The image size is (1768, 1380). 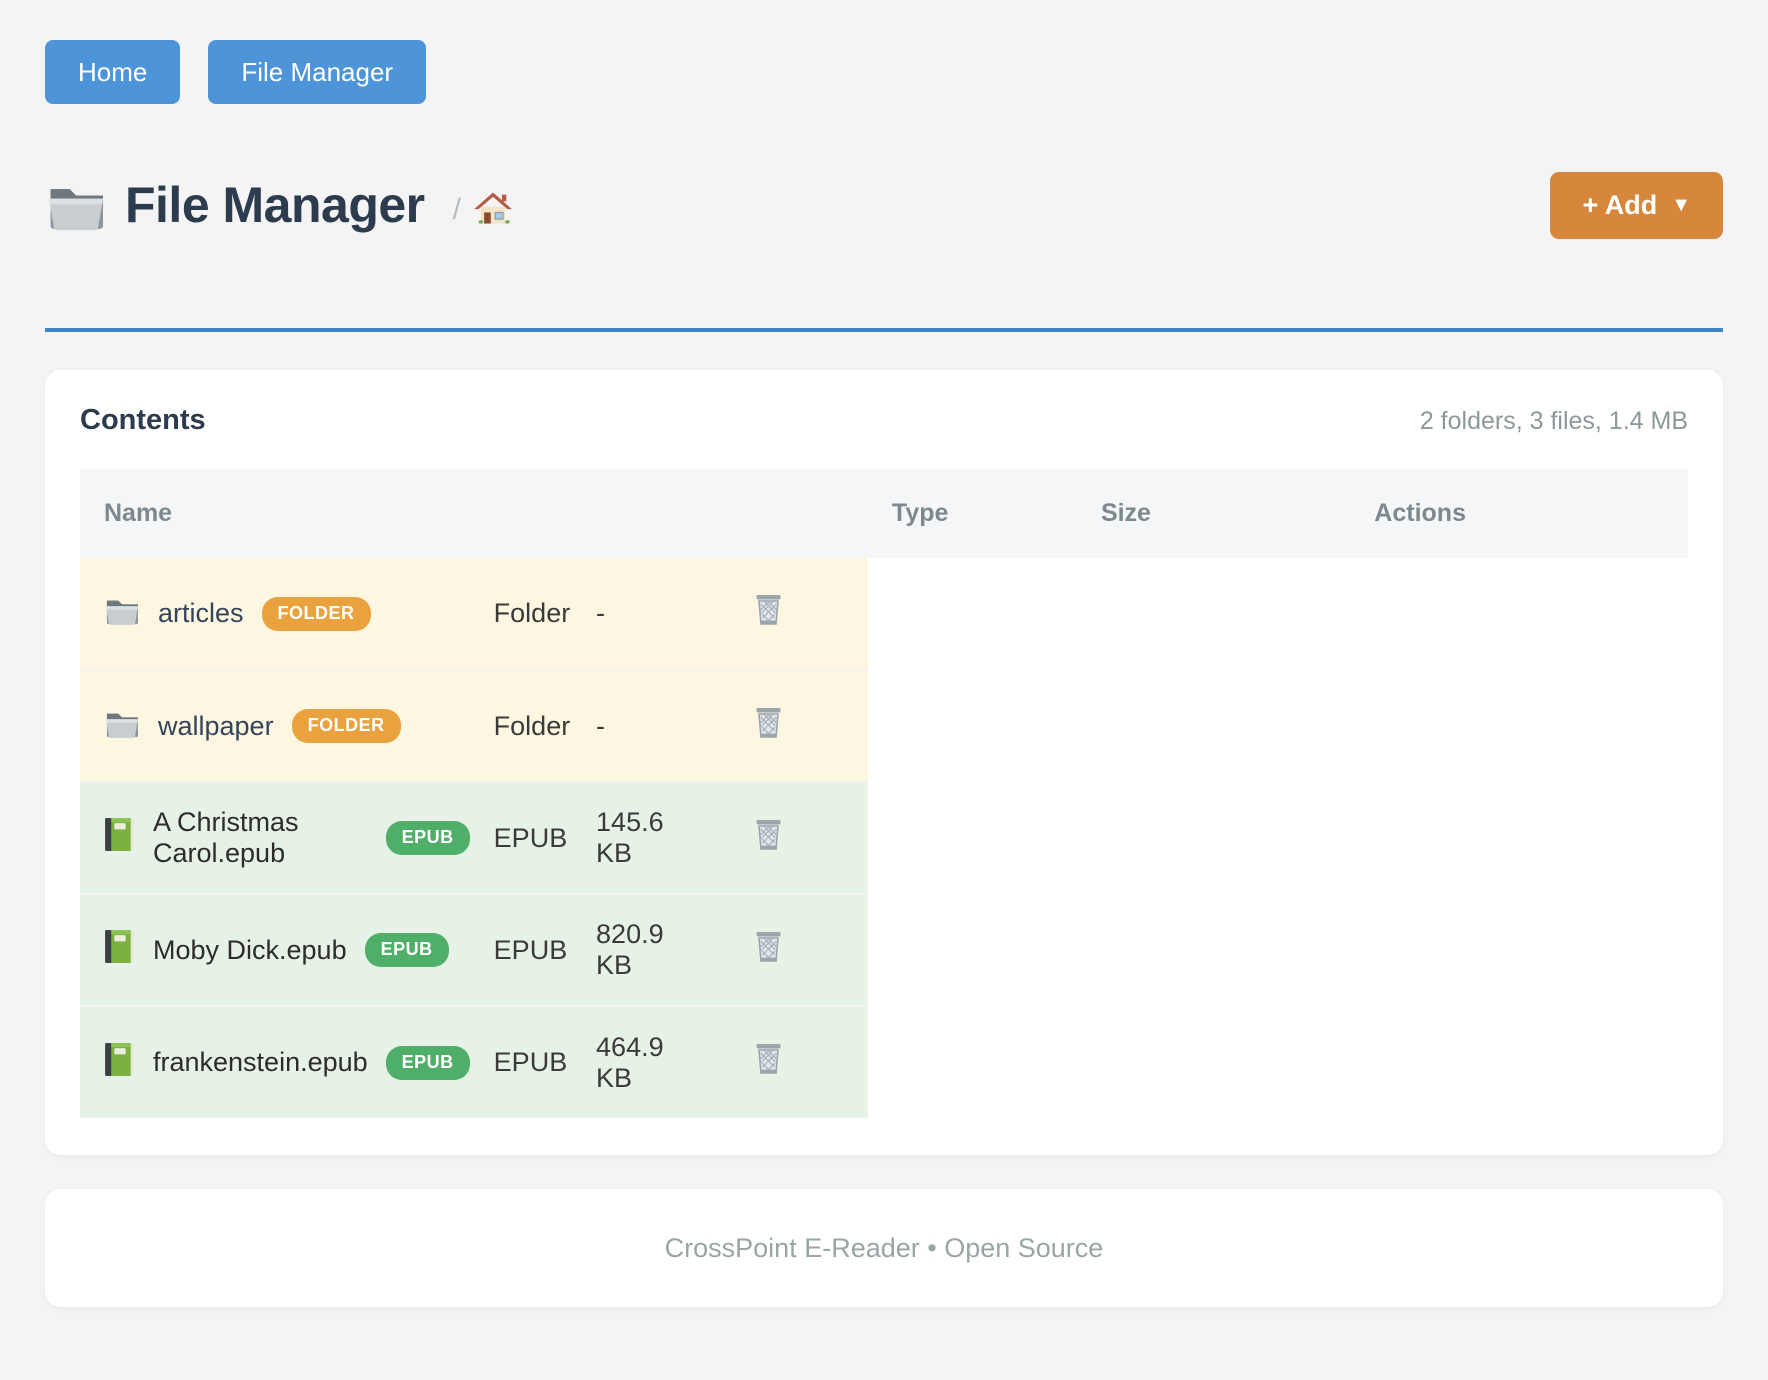 I want to click on title-row: File Manager / + Add ▼, so click(x=884, y=205).